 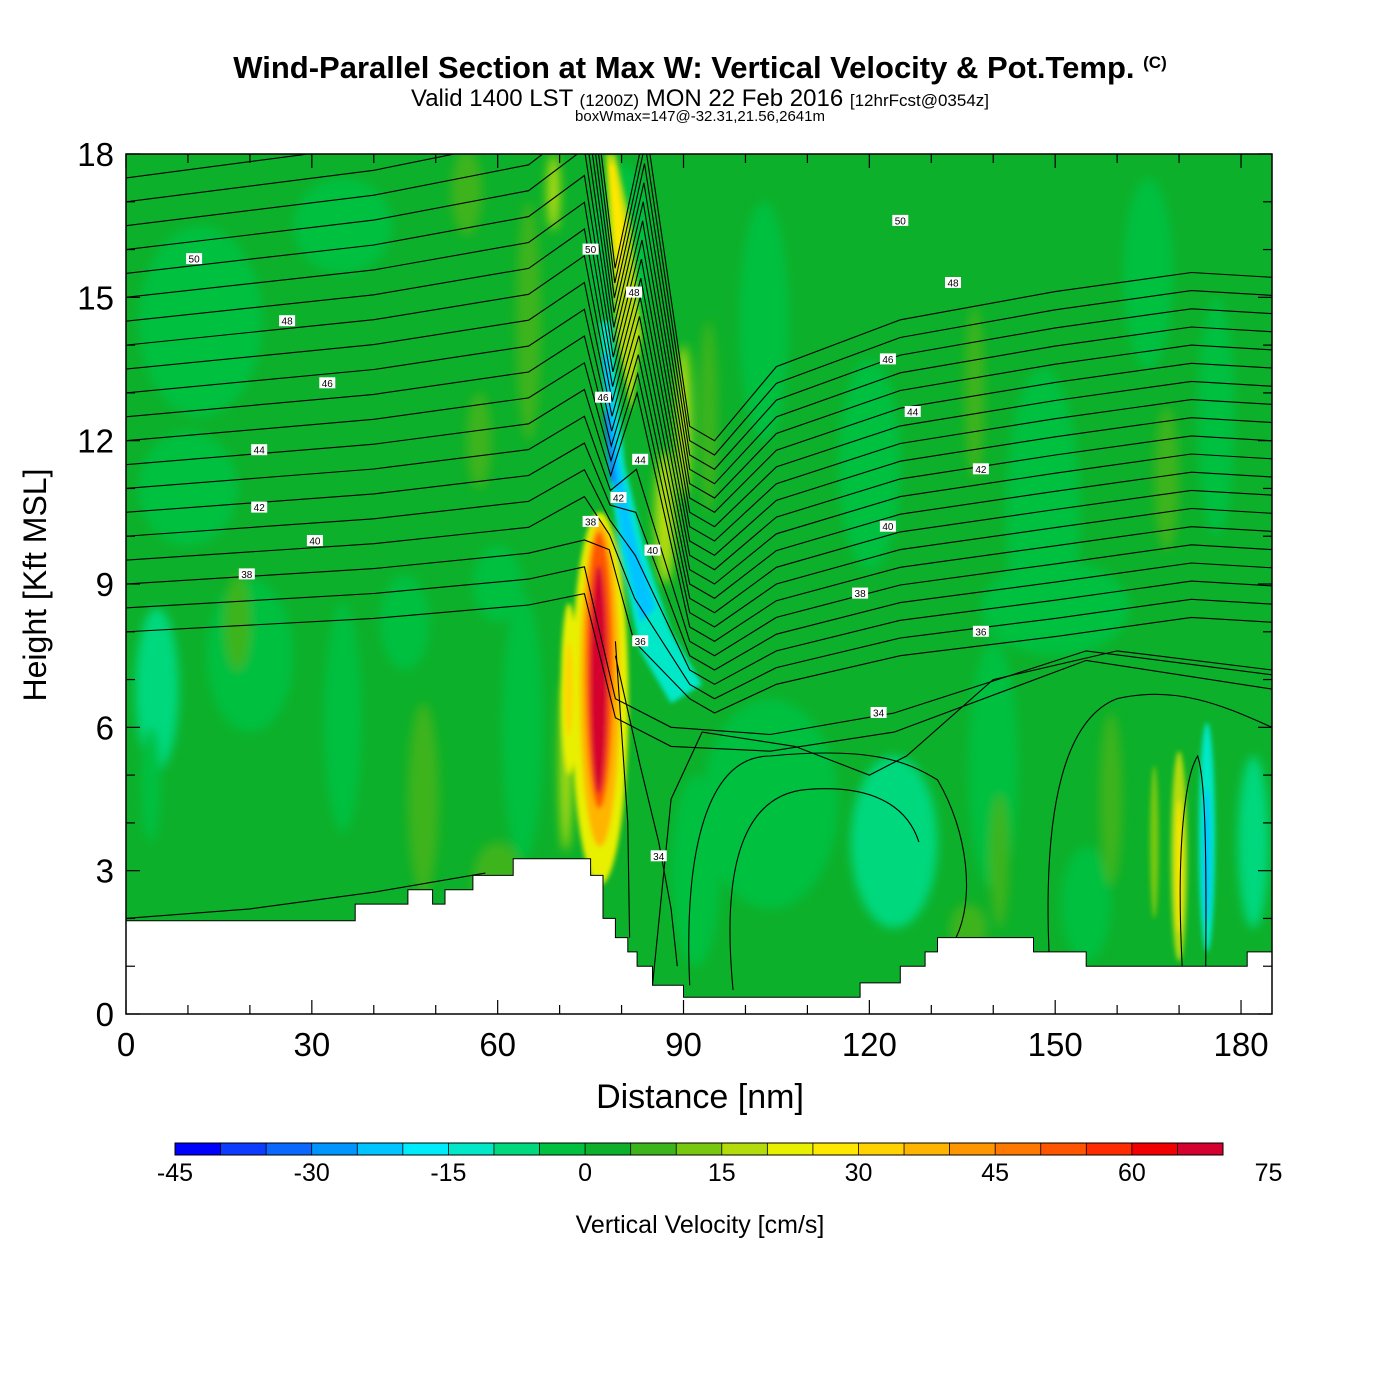 I want to click on theta-label: 34, so click(x=658, y=856).